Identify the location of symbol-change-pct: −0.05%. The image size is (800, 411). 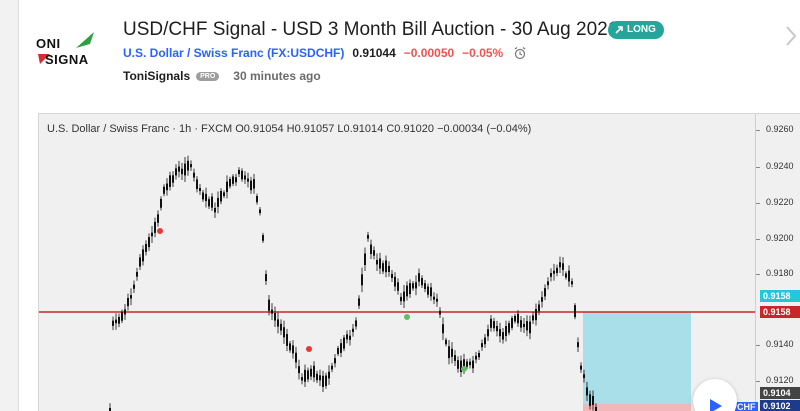
(483, 53).